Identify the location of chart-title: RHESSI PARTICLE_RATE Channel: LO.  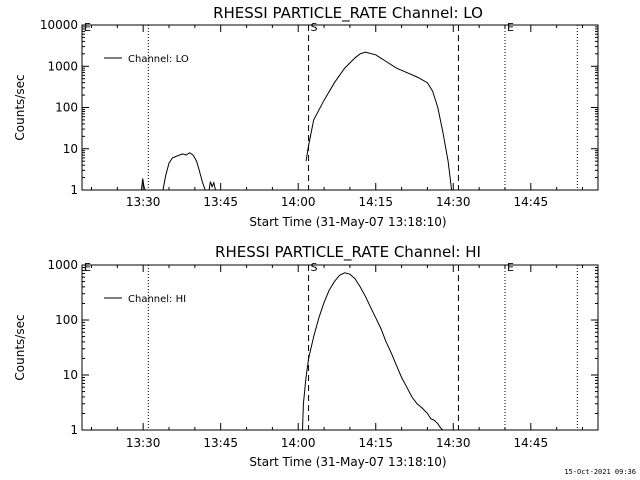
(348, 13).